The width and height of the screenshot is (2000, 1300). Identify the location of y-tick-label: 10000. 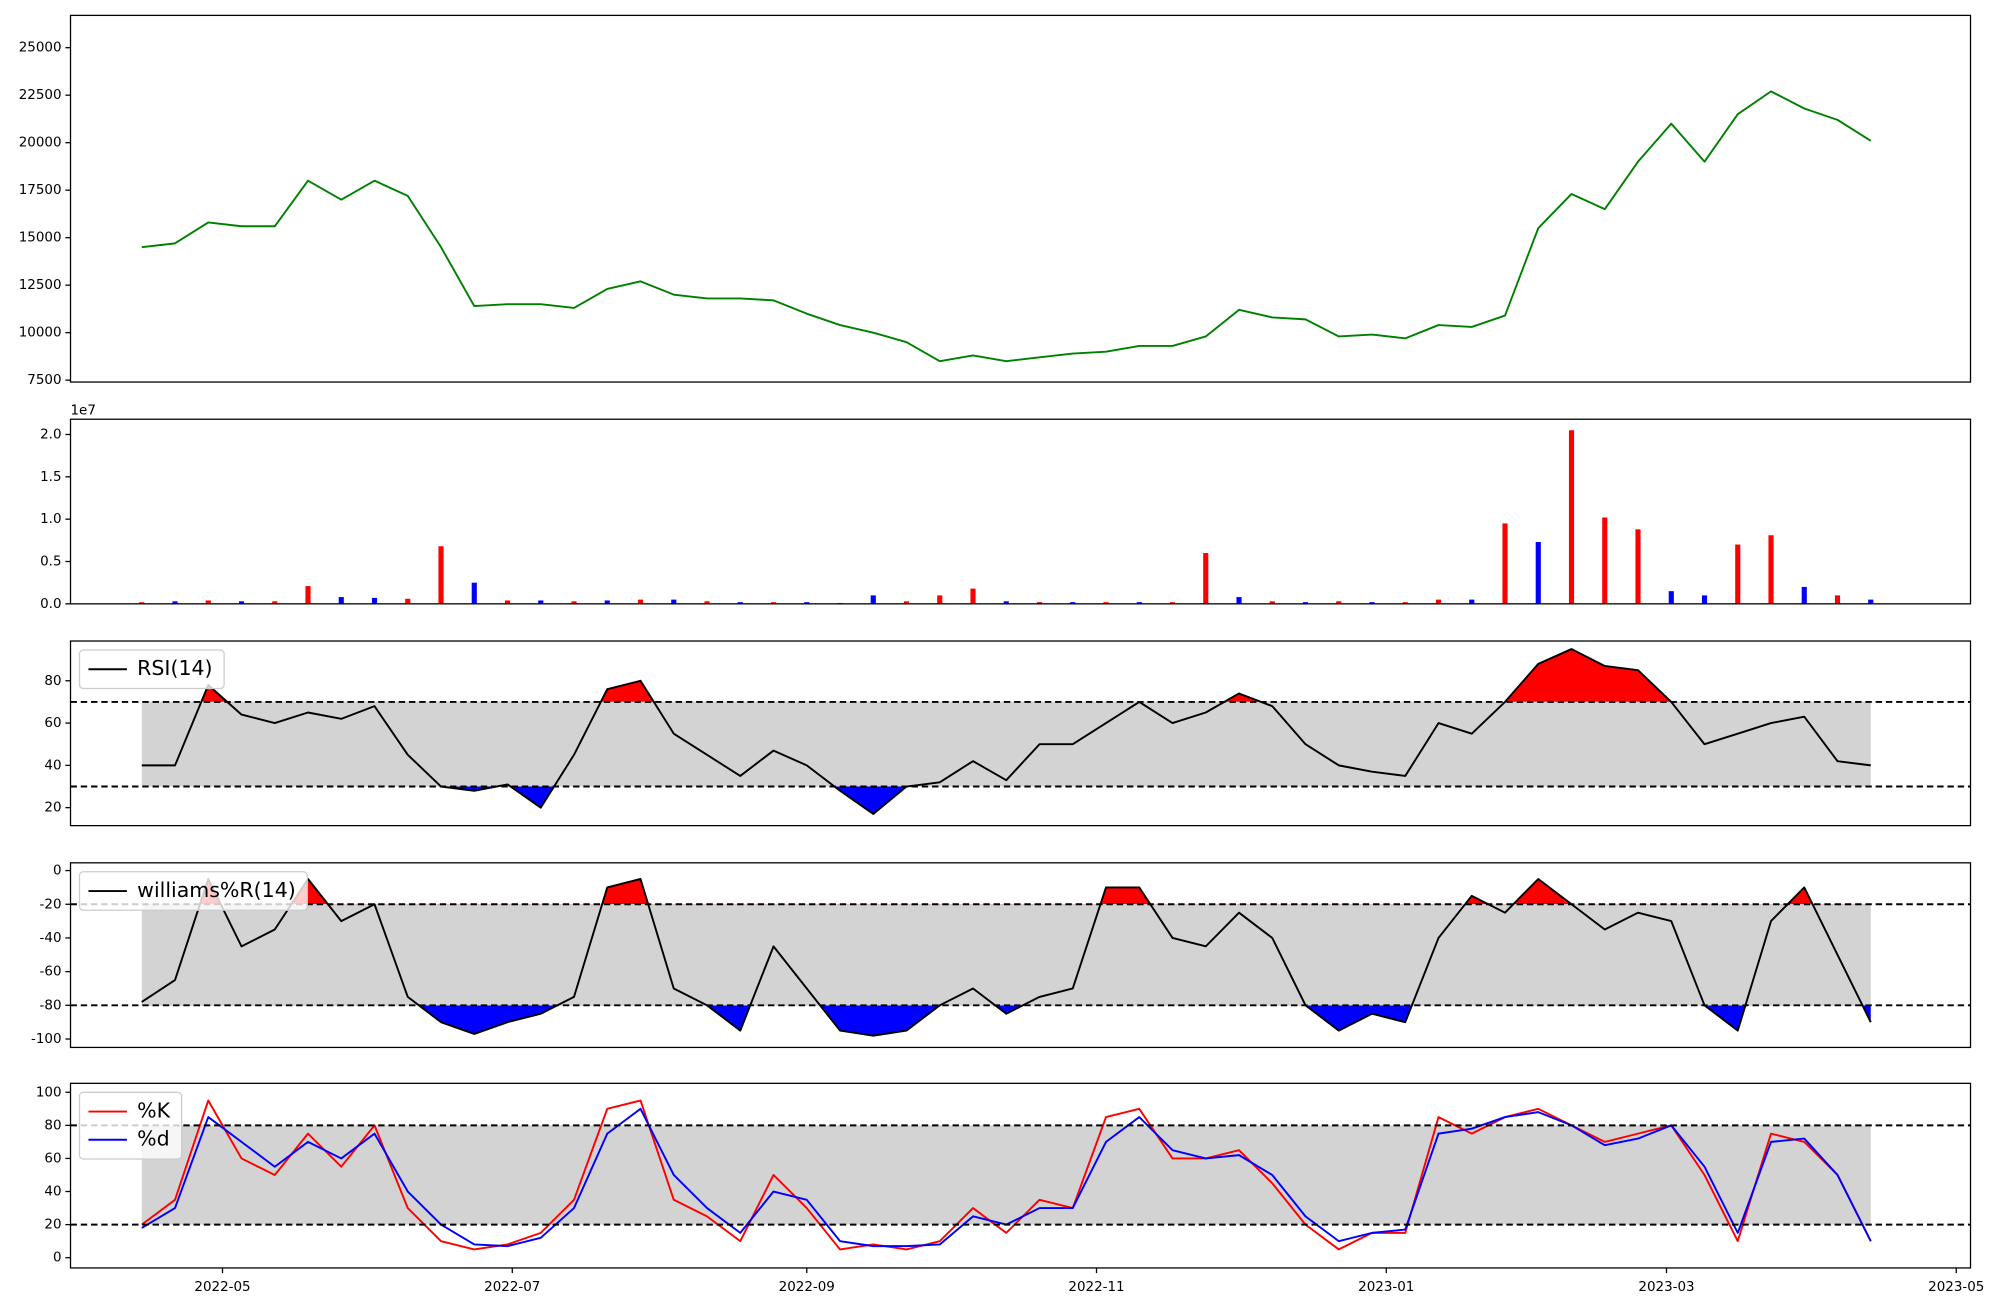
(40, 333).